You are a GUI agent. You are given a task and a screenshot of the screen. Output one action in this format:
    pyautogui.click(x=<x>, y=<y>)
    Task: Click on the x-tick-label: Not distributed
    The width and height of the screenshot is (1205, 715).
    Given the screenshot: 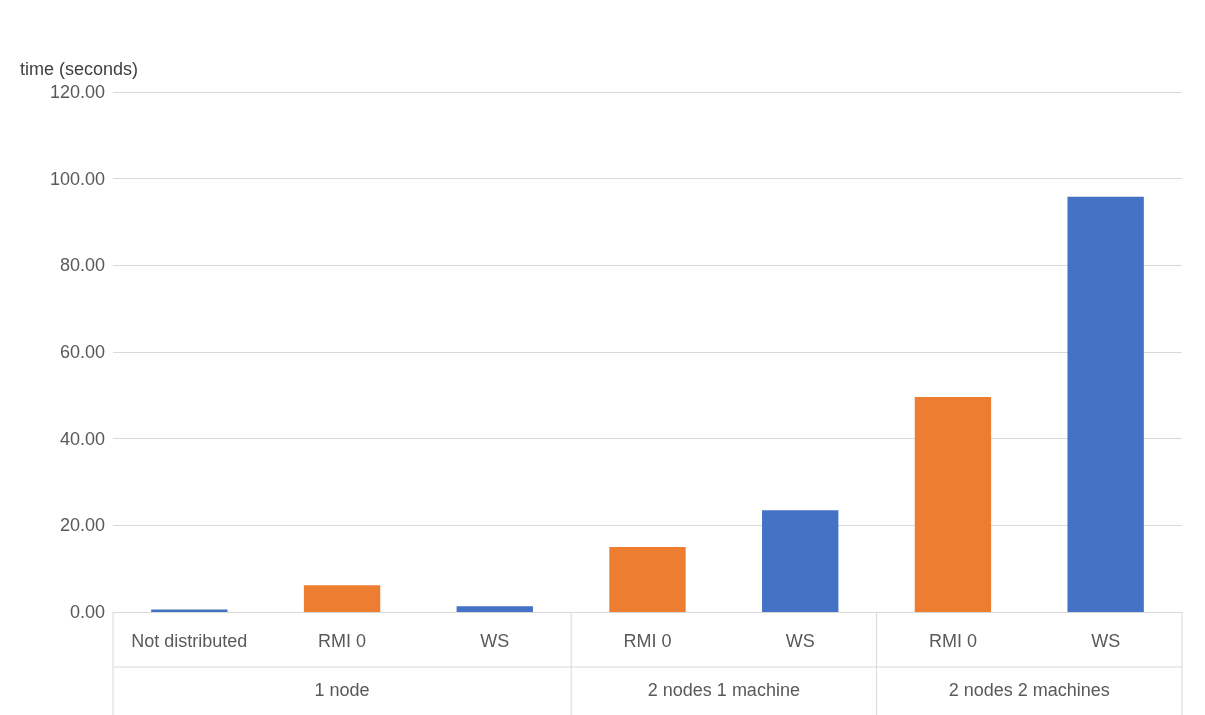 What is the action you would take?
    pyautogui.click(x=189, y=641)
    